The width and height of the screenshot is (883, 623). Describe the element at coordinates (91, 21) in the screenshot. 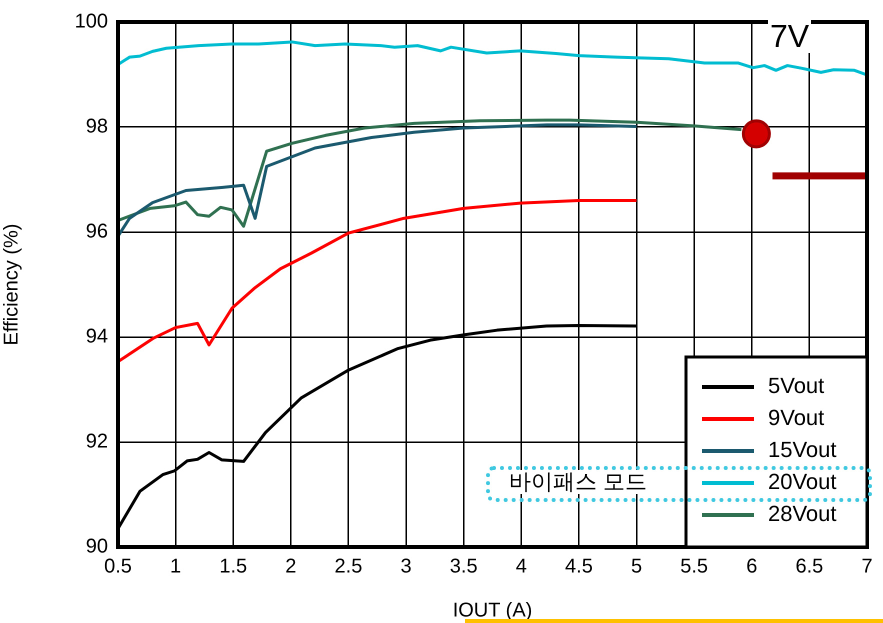

I see `y-tick-label: 100` at that location.